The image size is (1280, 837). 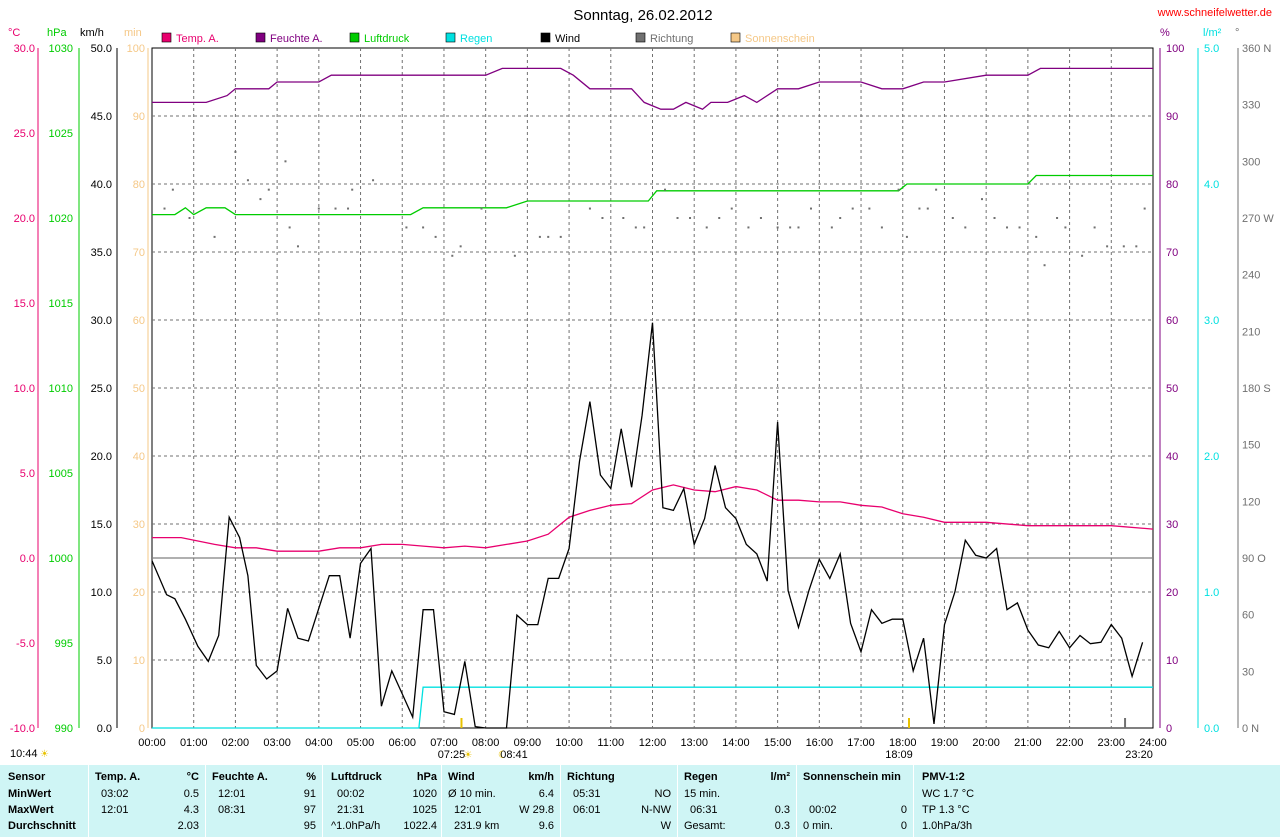 What do you see at coordinates (701, 777) in the screenshot?
I see `stats-rain-header: Regen` at bounding box center [701, 777].